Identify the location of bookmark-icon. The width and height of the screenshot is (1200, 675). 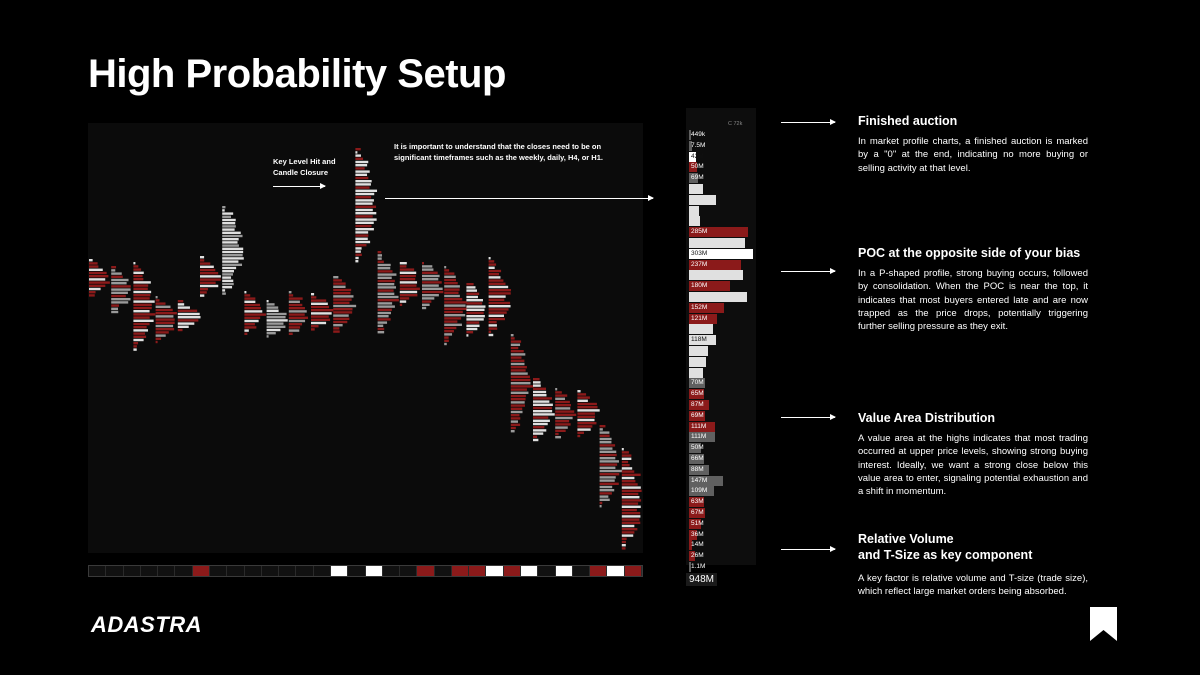
(1103, 624).